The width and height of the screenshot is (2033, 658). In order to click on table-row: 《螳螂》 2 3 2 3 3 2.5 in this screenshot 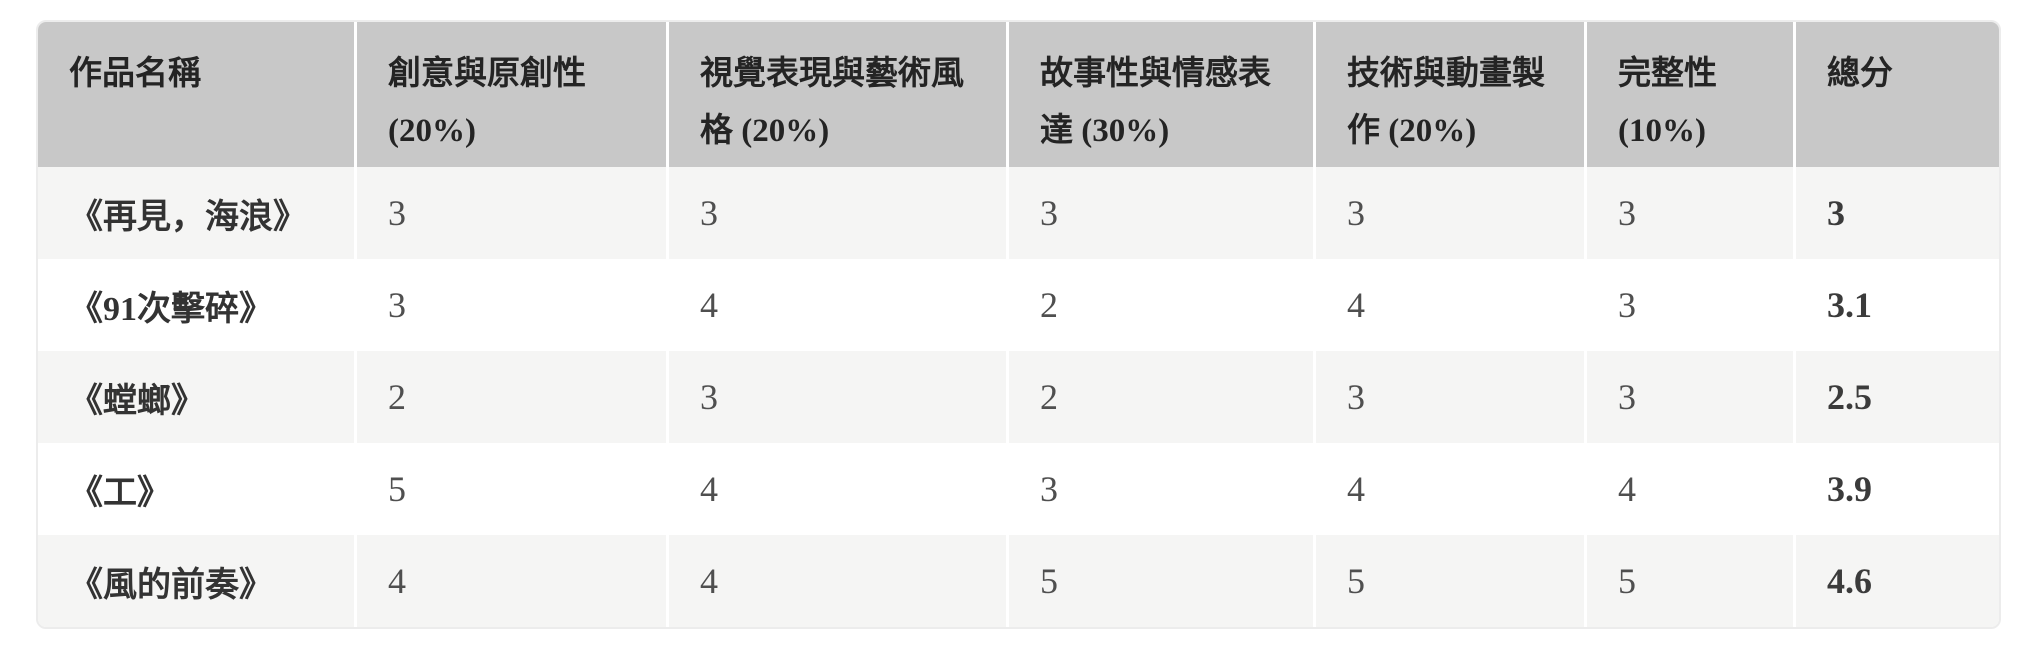, I will do `click(1018, 397)`.